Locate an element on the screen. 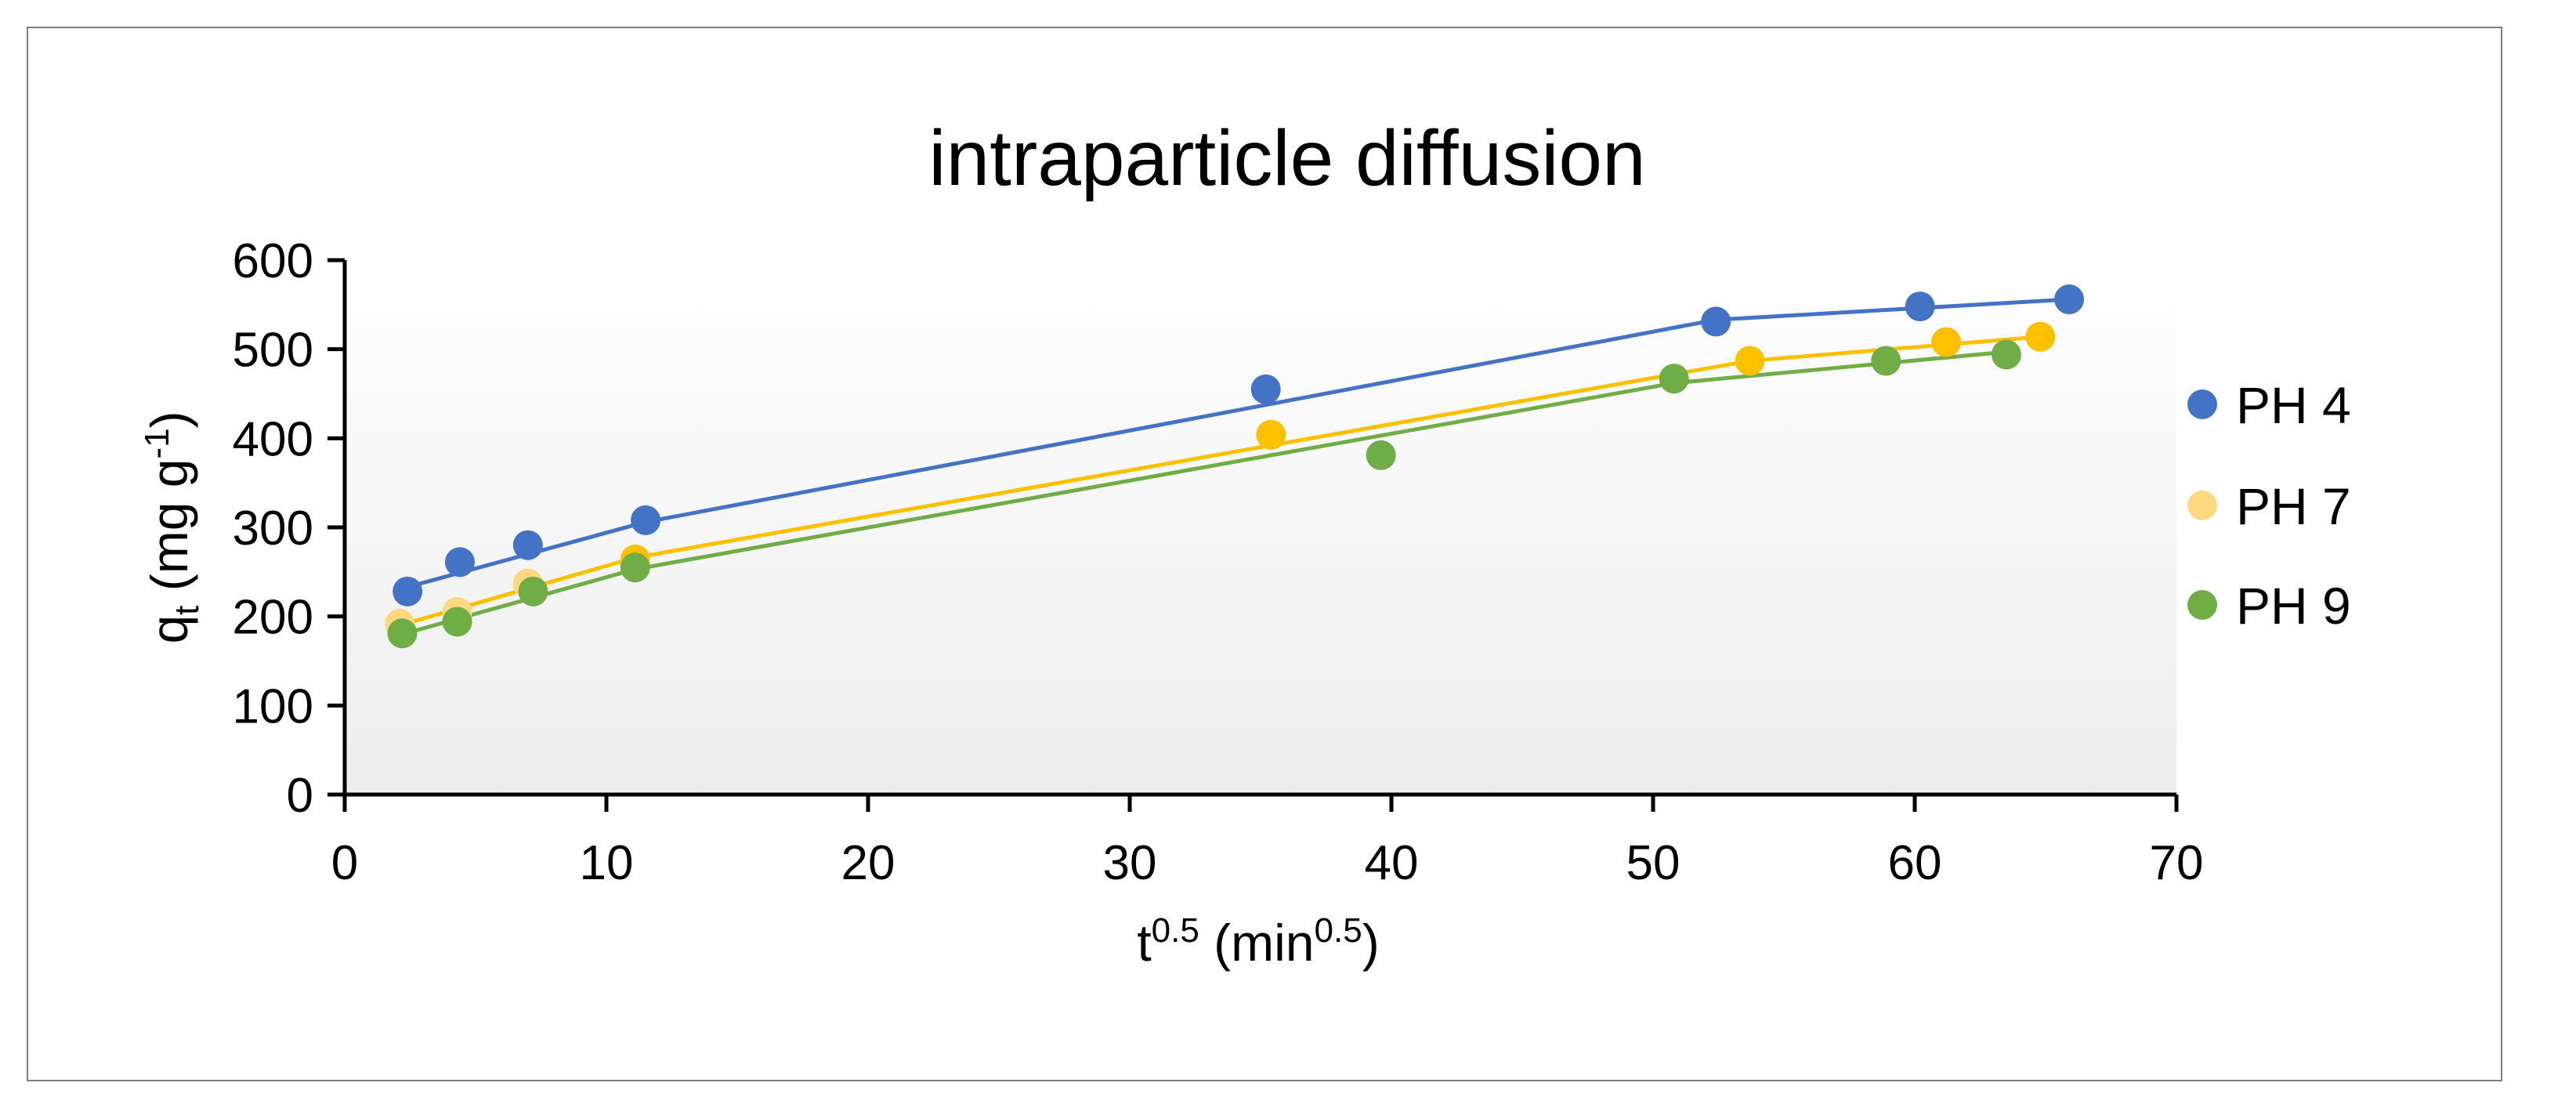  chart-title: intraparticle diffusion is located at coordinates (1287, 158).